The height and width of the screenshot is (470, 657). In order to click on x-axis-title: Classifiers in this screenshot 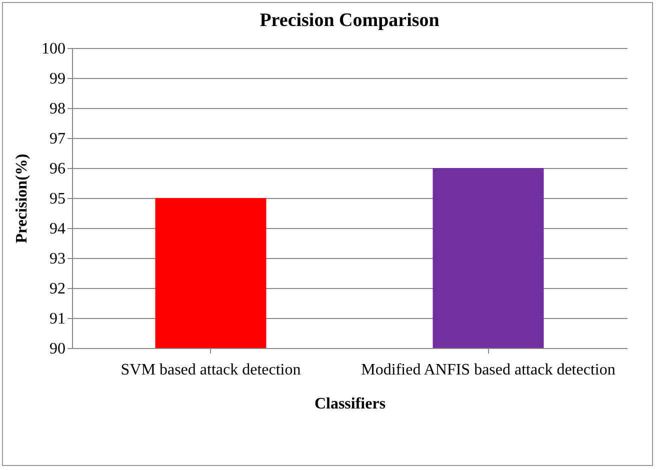, I will do `click(350, 404)`.